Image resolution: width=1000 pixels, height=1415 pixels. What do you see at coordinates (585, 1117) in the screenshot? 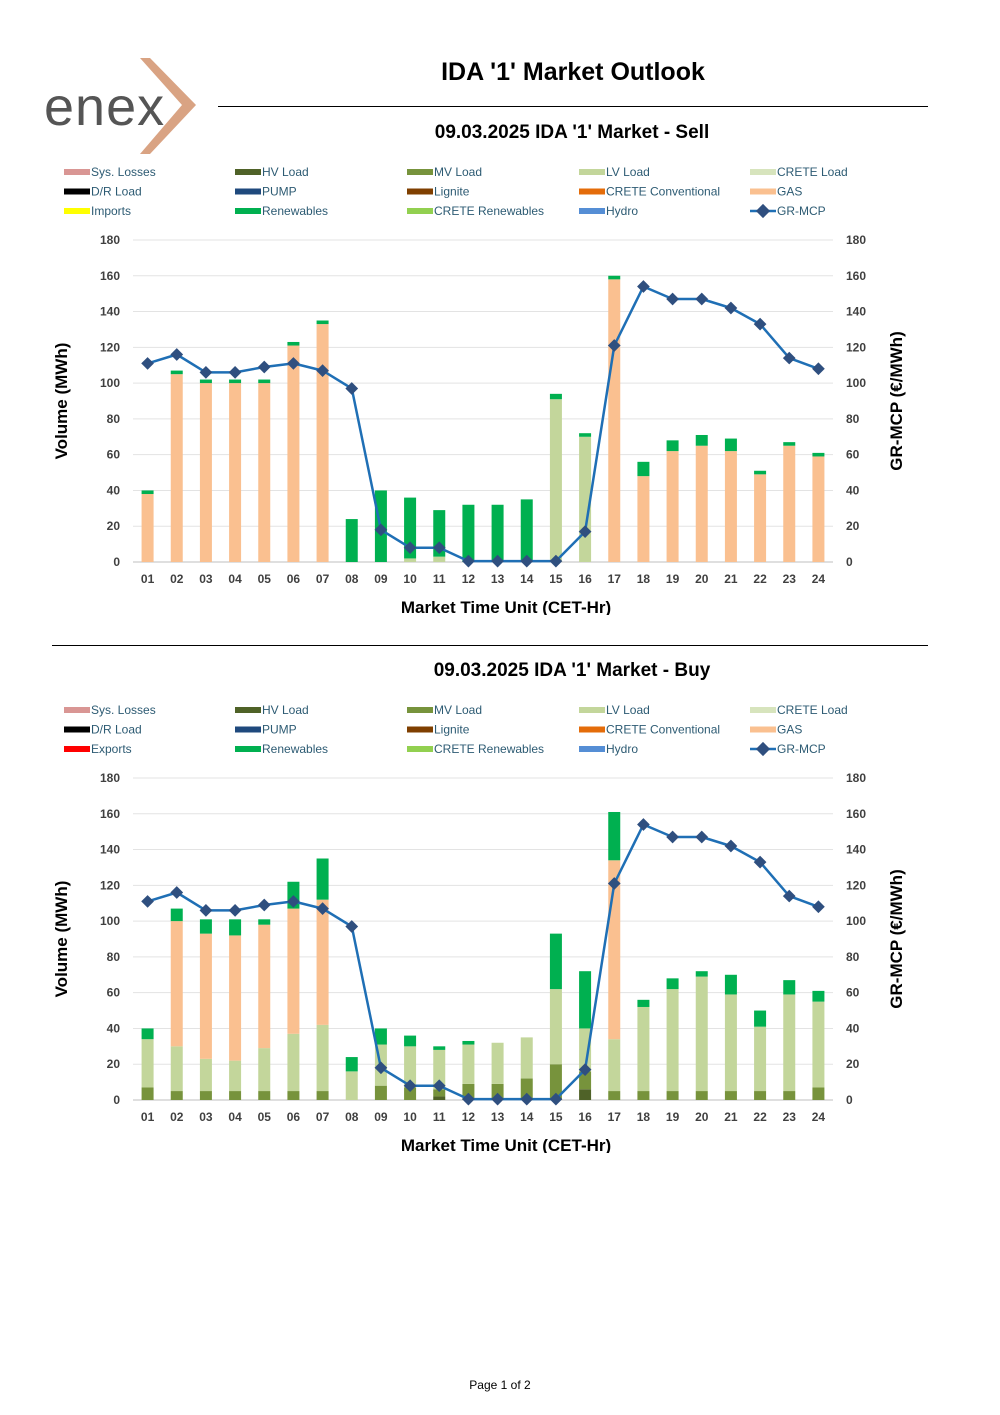
I see `x-tick-label: 16` at bounding box center [585, 1117].